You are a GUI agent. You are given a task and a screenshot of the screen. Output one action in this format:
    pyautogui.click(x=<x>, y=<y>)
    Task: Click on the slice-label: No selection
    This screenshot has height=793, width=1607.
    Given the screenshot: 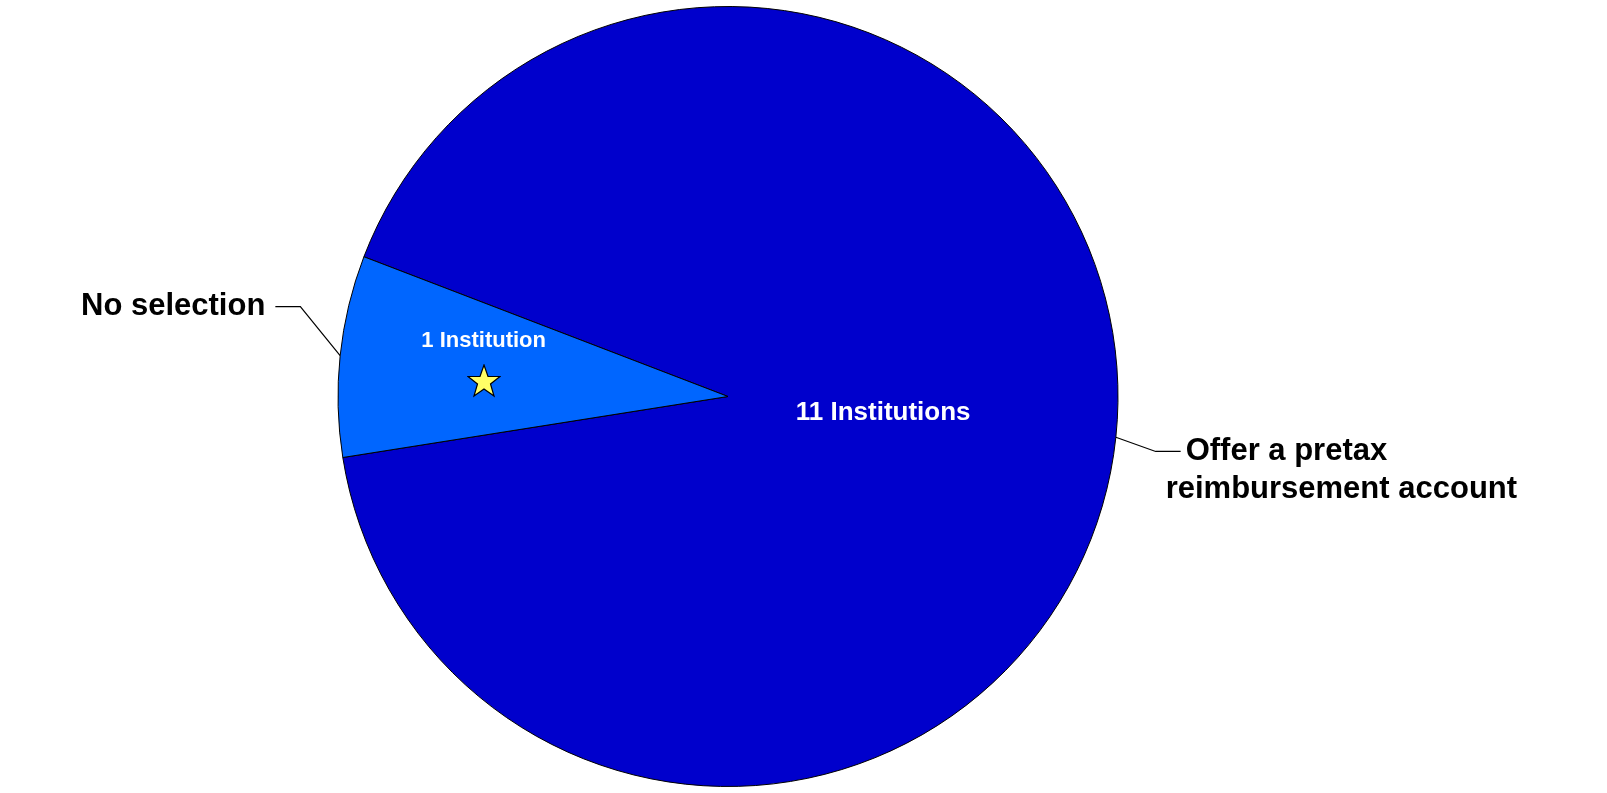 What is the action you would take?
    pyautogui.click(x=173, y=305)
    